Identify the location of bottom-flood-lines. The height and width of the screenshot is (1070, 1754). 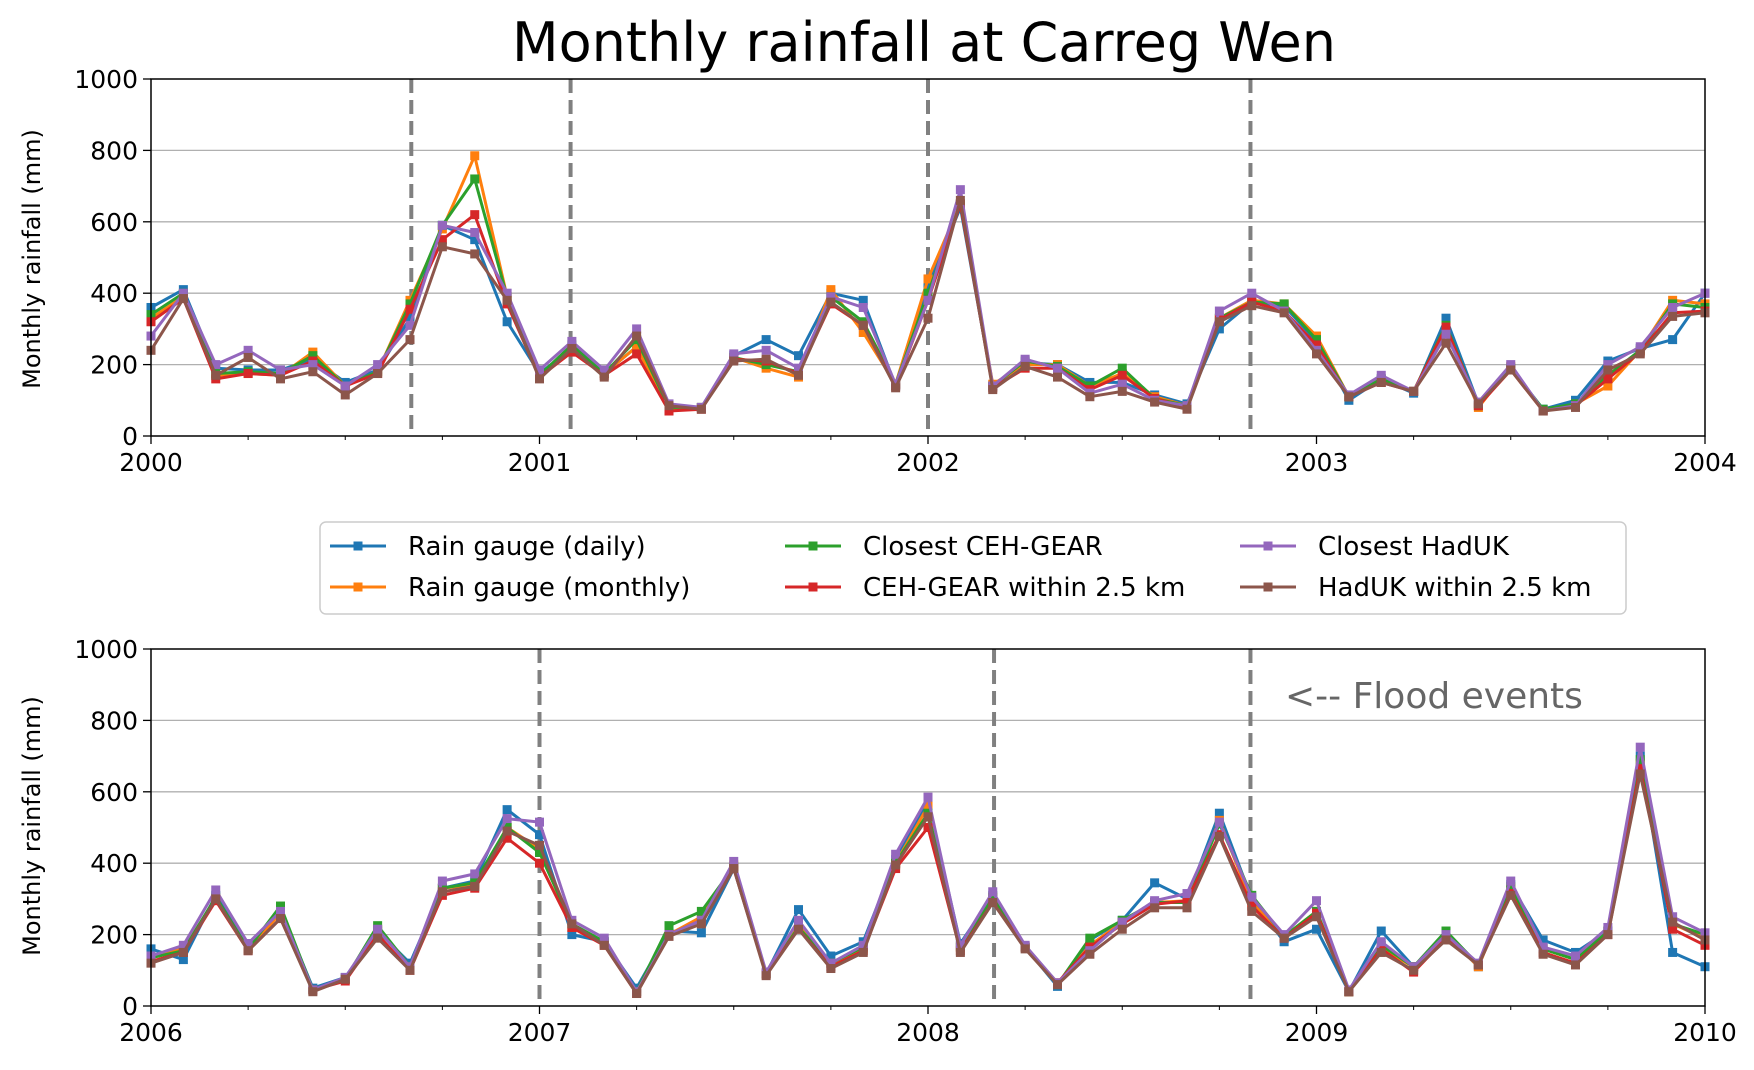
(895, 827).